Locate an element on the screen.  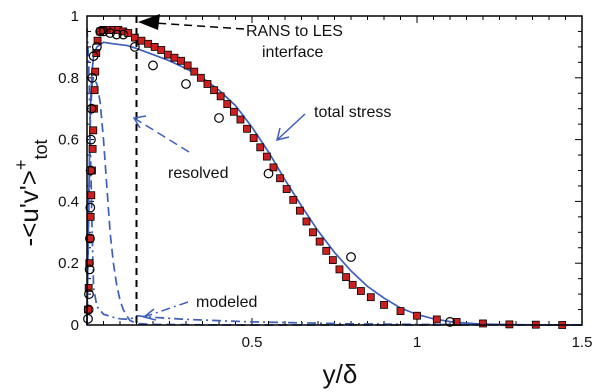
y-axis-title-sub: tot is located at coordinates (41, 150).